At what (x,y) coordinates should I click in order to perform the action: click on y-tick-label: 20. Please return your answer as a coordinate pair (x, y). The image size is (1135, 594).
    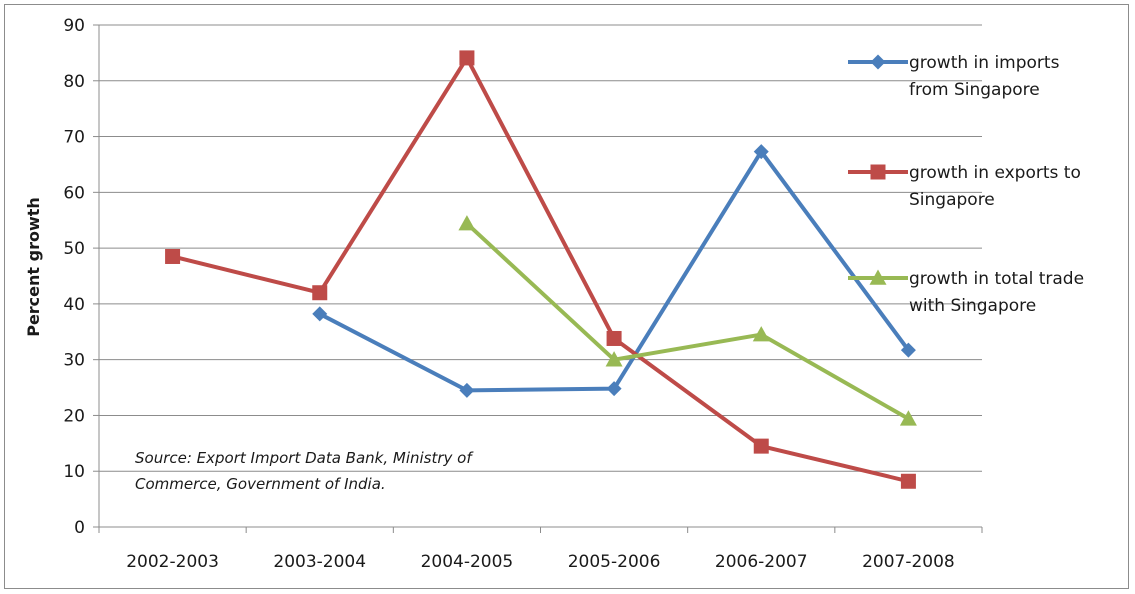
    Looking at the image, I should click on (74, 416).